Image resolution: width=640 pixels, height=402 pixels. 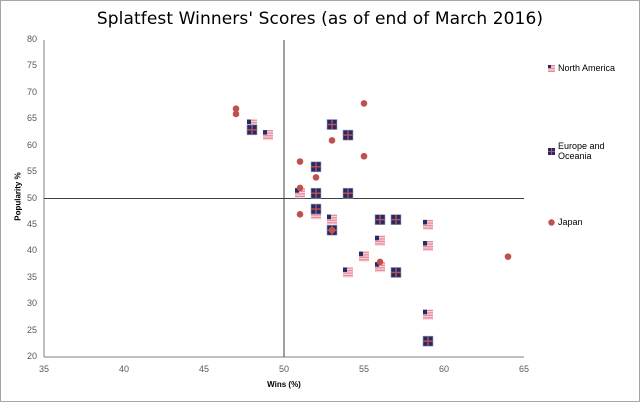 What do you see at coordinates (31, 144) in the screenshot?
I see `y-tick-label: 60` at bounding box center [31, 144].